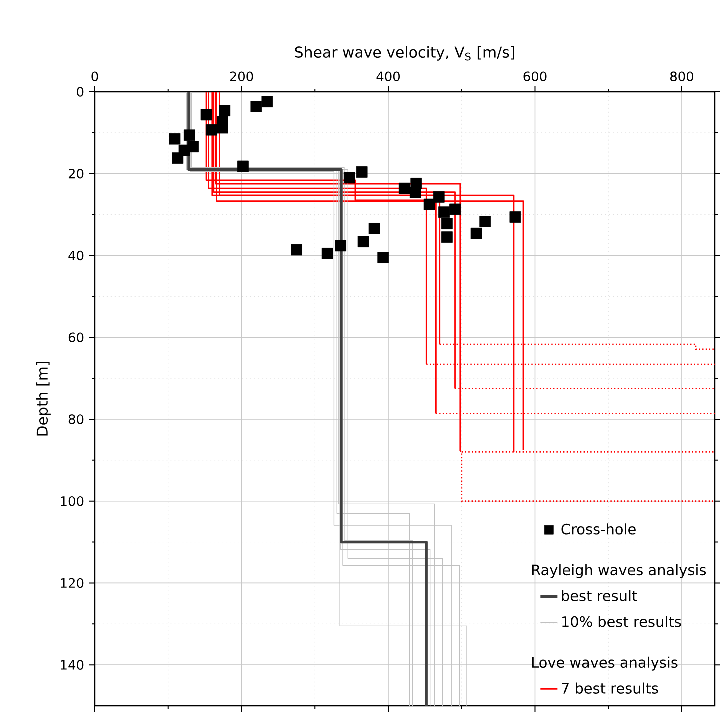 The image size is (720, 715). Describe the element at coordinates (388, 77) in the screenshot. I see `x-tick-label: 400` at that location.